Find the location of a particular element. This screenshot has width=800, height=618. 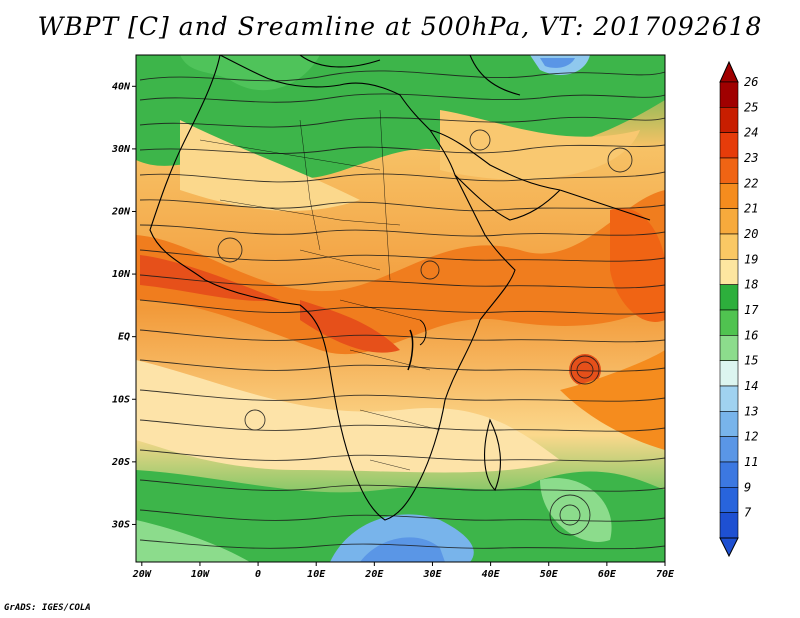

lon-label: 70E is located at coordinates (665, 574).